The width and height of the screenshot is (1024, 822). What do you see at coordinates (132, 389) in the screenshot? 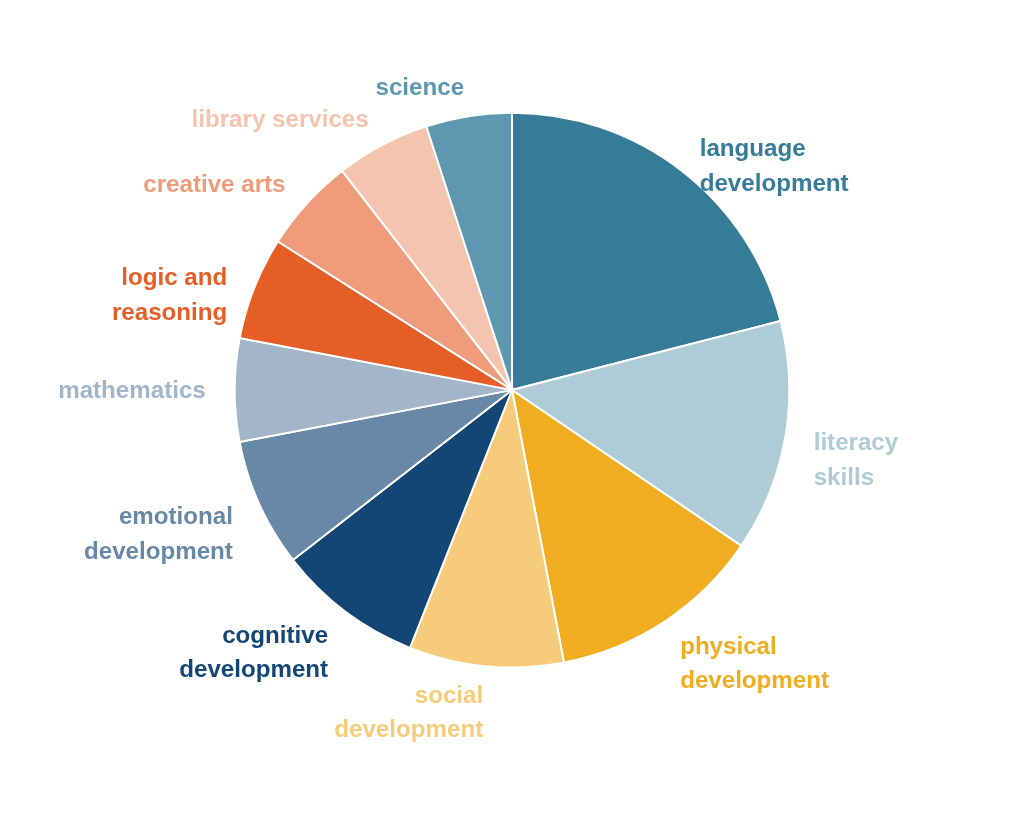
I see `slice-label: mathematics` at bounding box center [132, 389].